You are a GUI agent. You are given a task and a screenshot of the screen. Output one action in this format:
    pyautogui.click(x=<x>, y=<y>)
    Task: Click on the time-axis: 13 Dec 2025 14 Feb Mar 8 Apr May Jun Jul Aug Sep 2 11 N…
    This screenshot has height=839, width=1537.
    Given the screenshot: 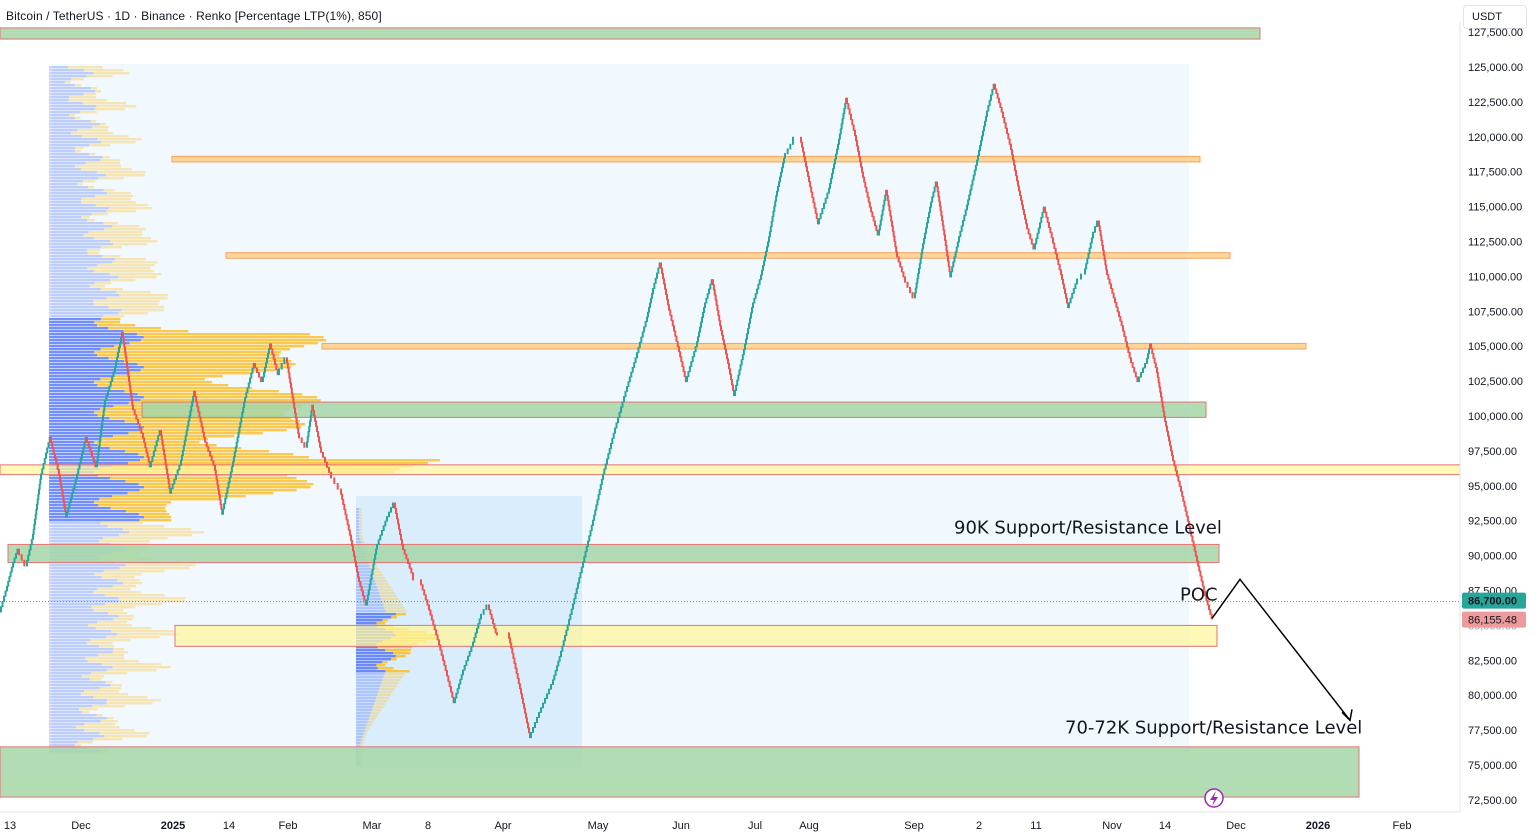 What is the action you would take?
    pyautogui.click(x=730, y=821)
    